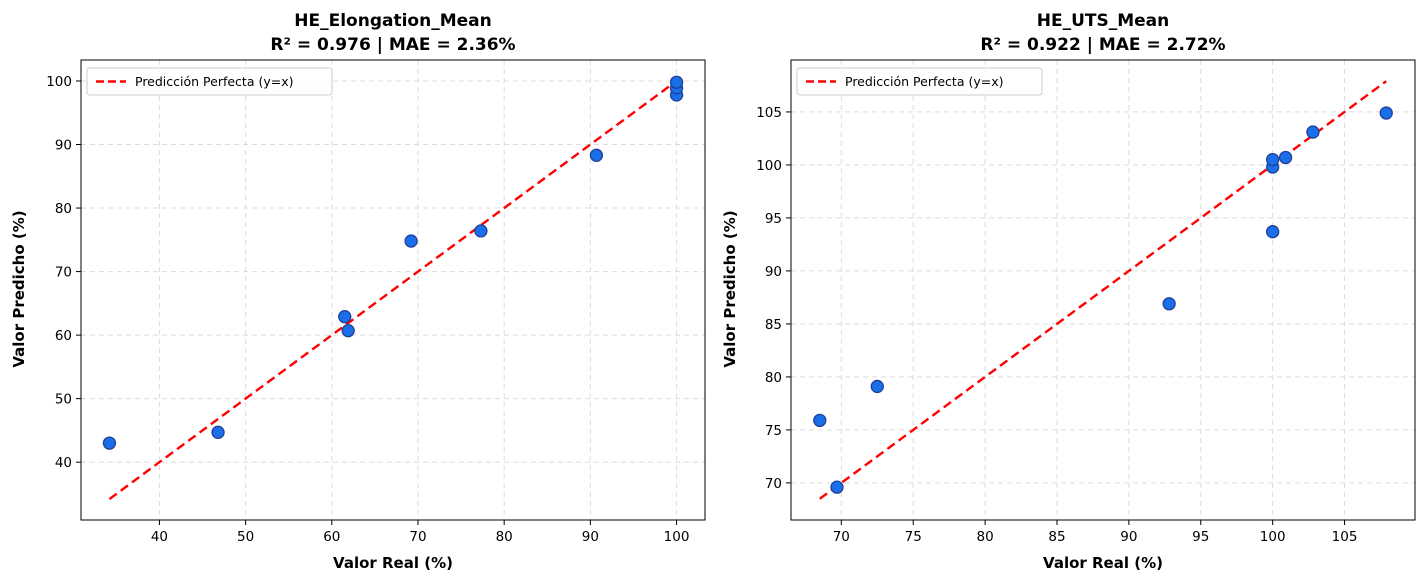 This screenshot has width=1427, height=585. What do you see at coordinates (392, 45) in the screenshot?
I see `chart-subtitle: R² = 0.976 | MAE = 2.36%` at bounding box center [392, 45].